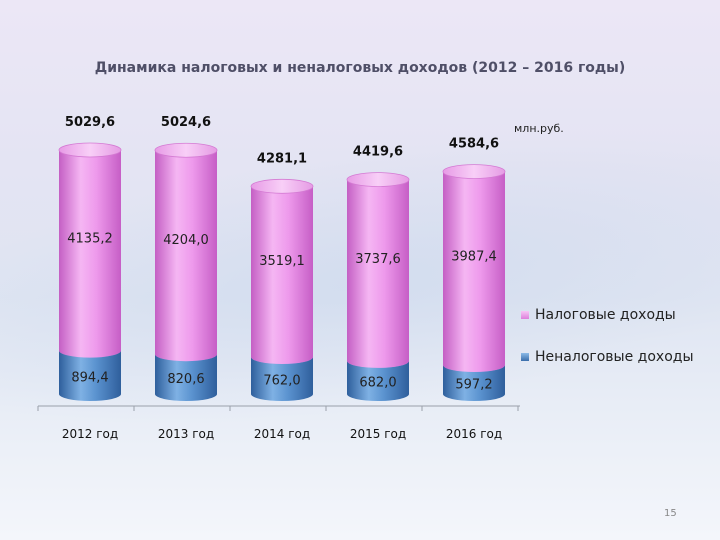  I want to click on total-value-label: 5024,6, so click(186, 122).